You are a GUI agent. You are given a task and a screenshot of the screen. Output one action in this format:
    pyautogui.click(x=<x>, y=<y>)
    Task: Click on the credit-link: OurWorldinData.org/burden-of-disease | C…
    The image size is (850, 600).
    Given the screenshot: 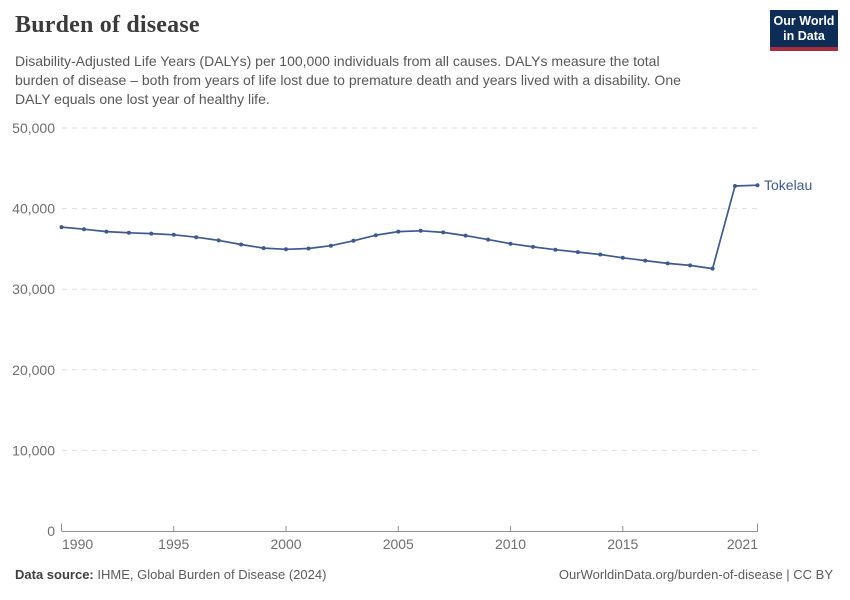 What is the action you would take?
    pyautogui.click(x=695, y=574)
    